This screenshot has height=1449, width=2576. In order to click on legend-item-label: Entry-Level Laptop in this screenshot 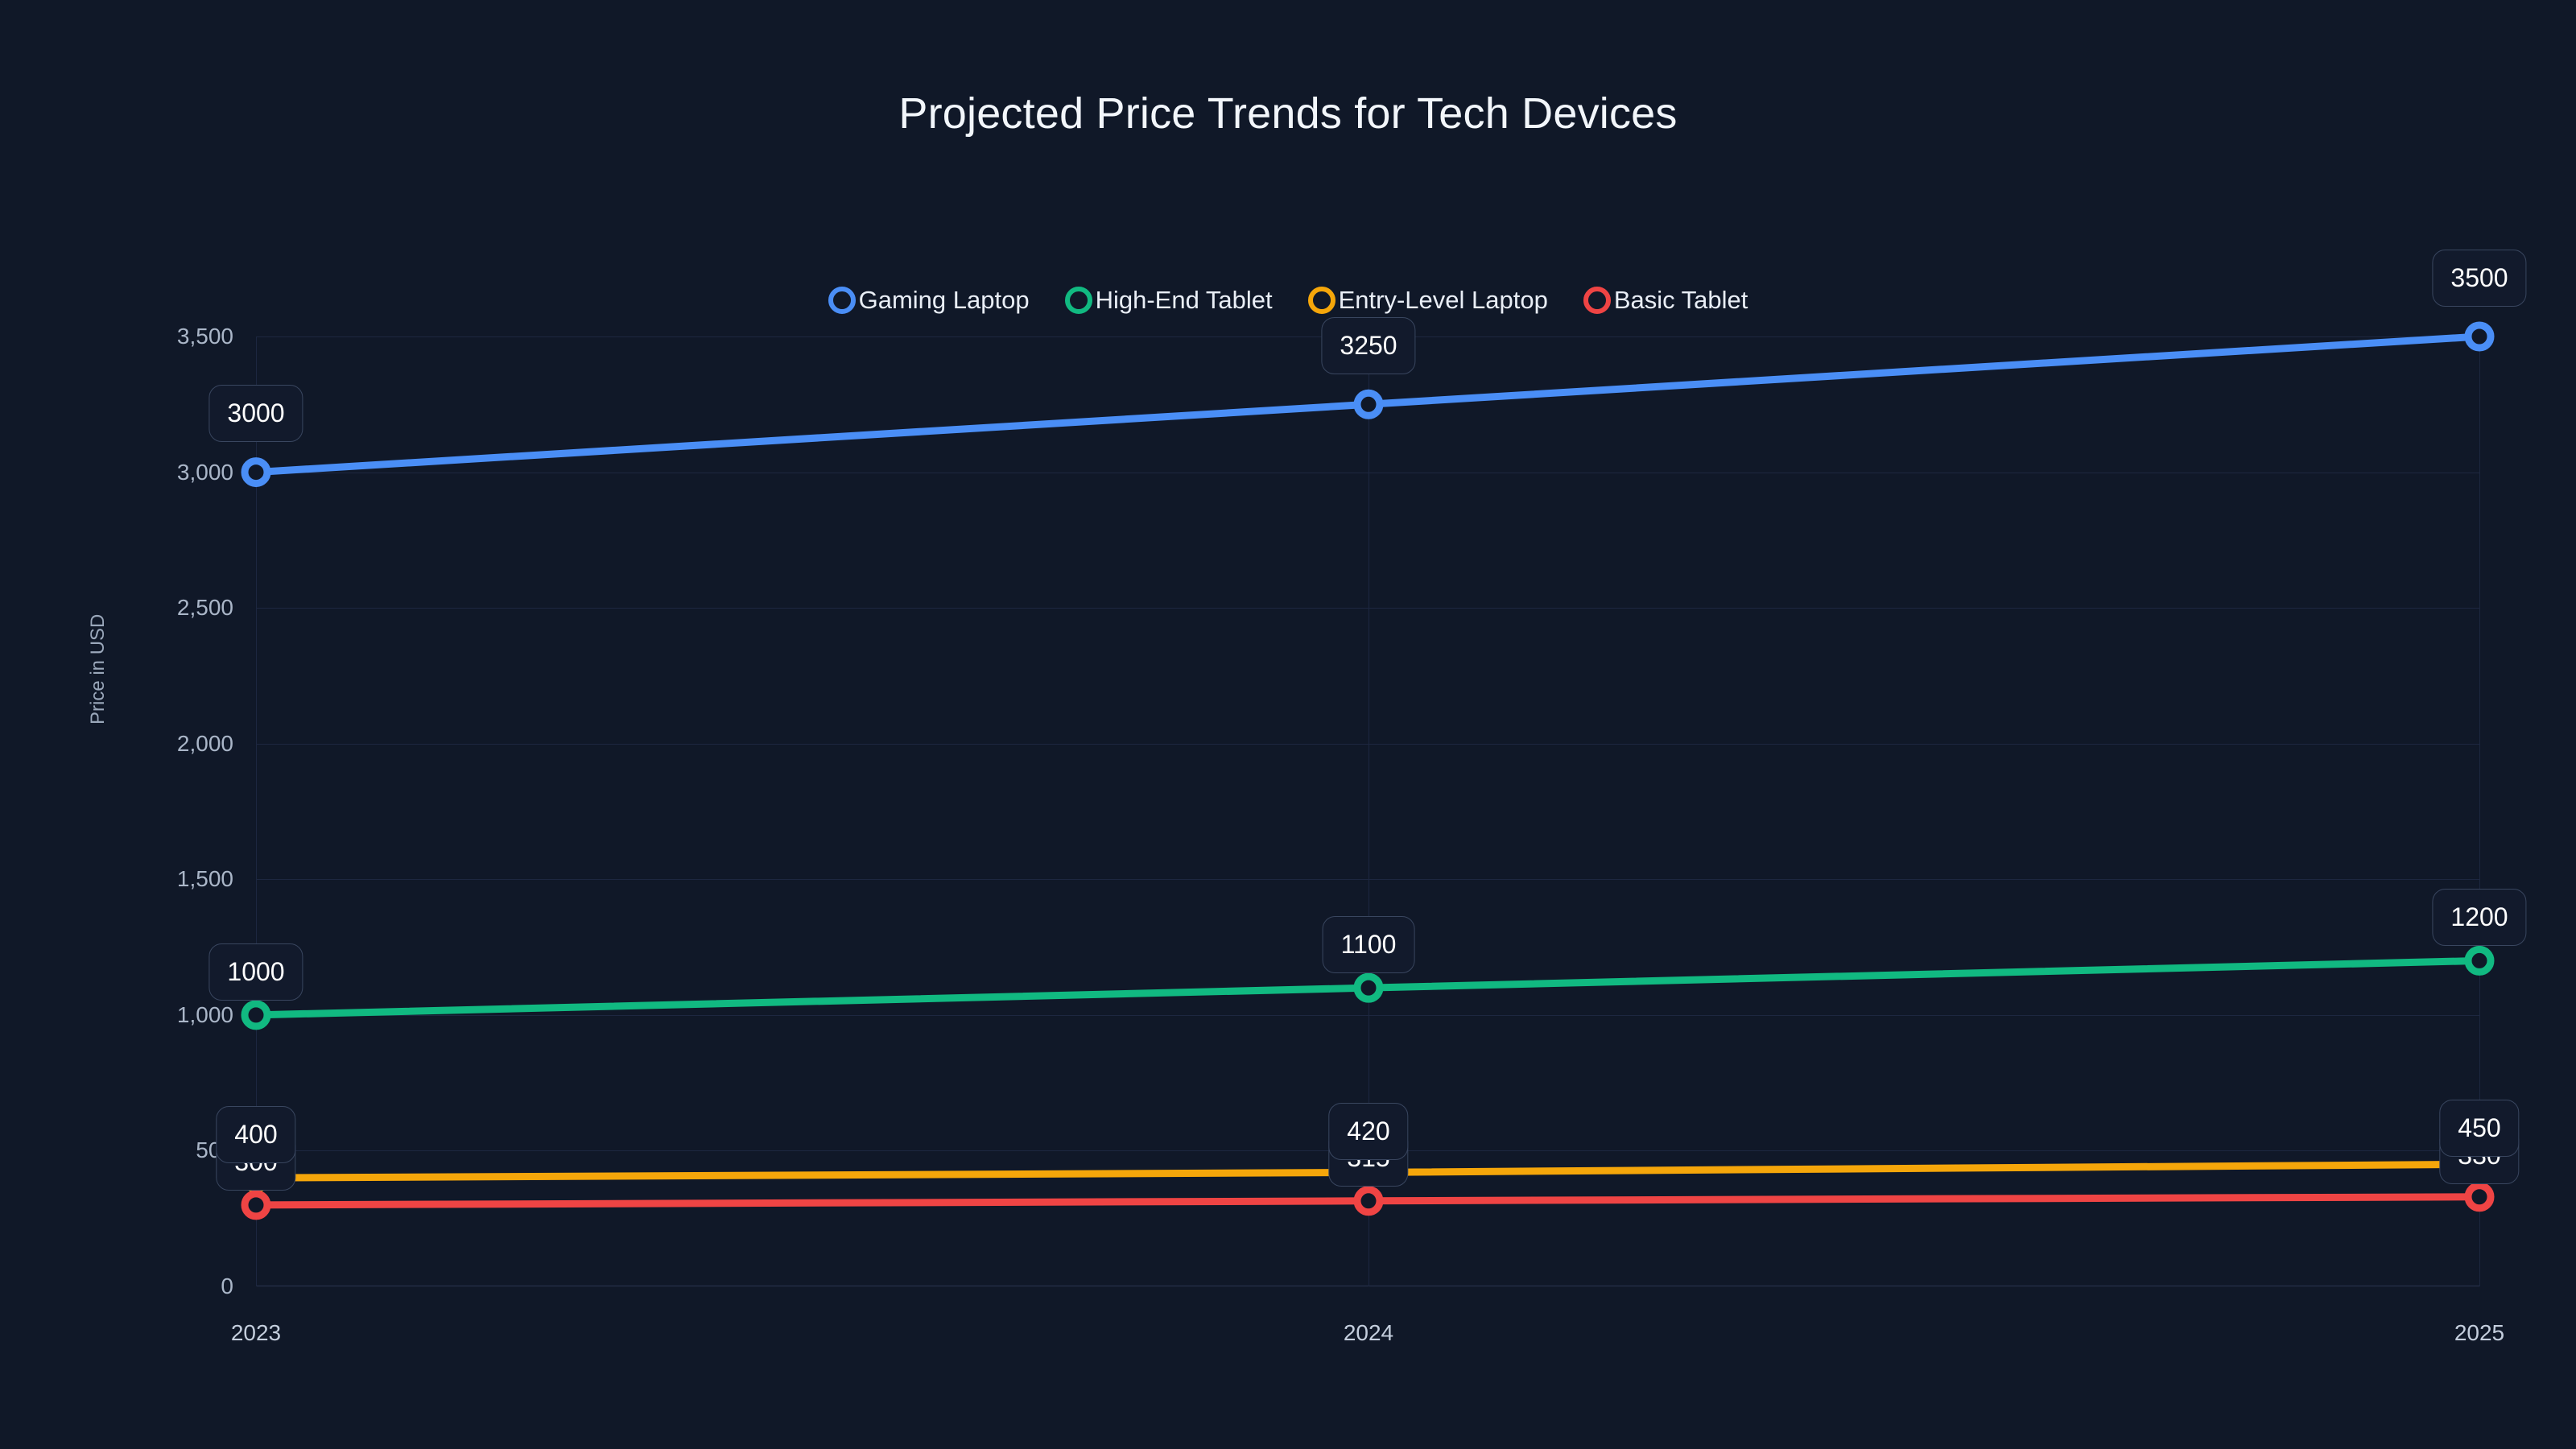, I will do `click(1443, 300)`.